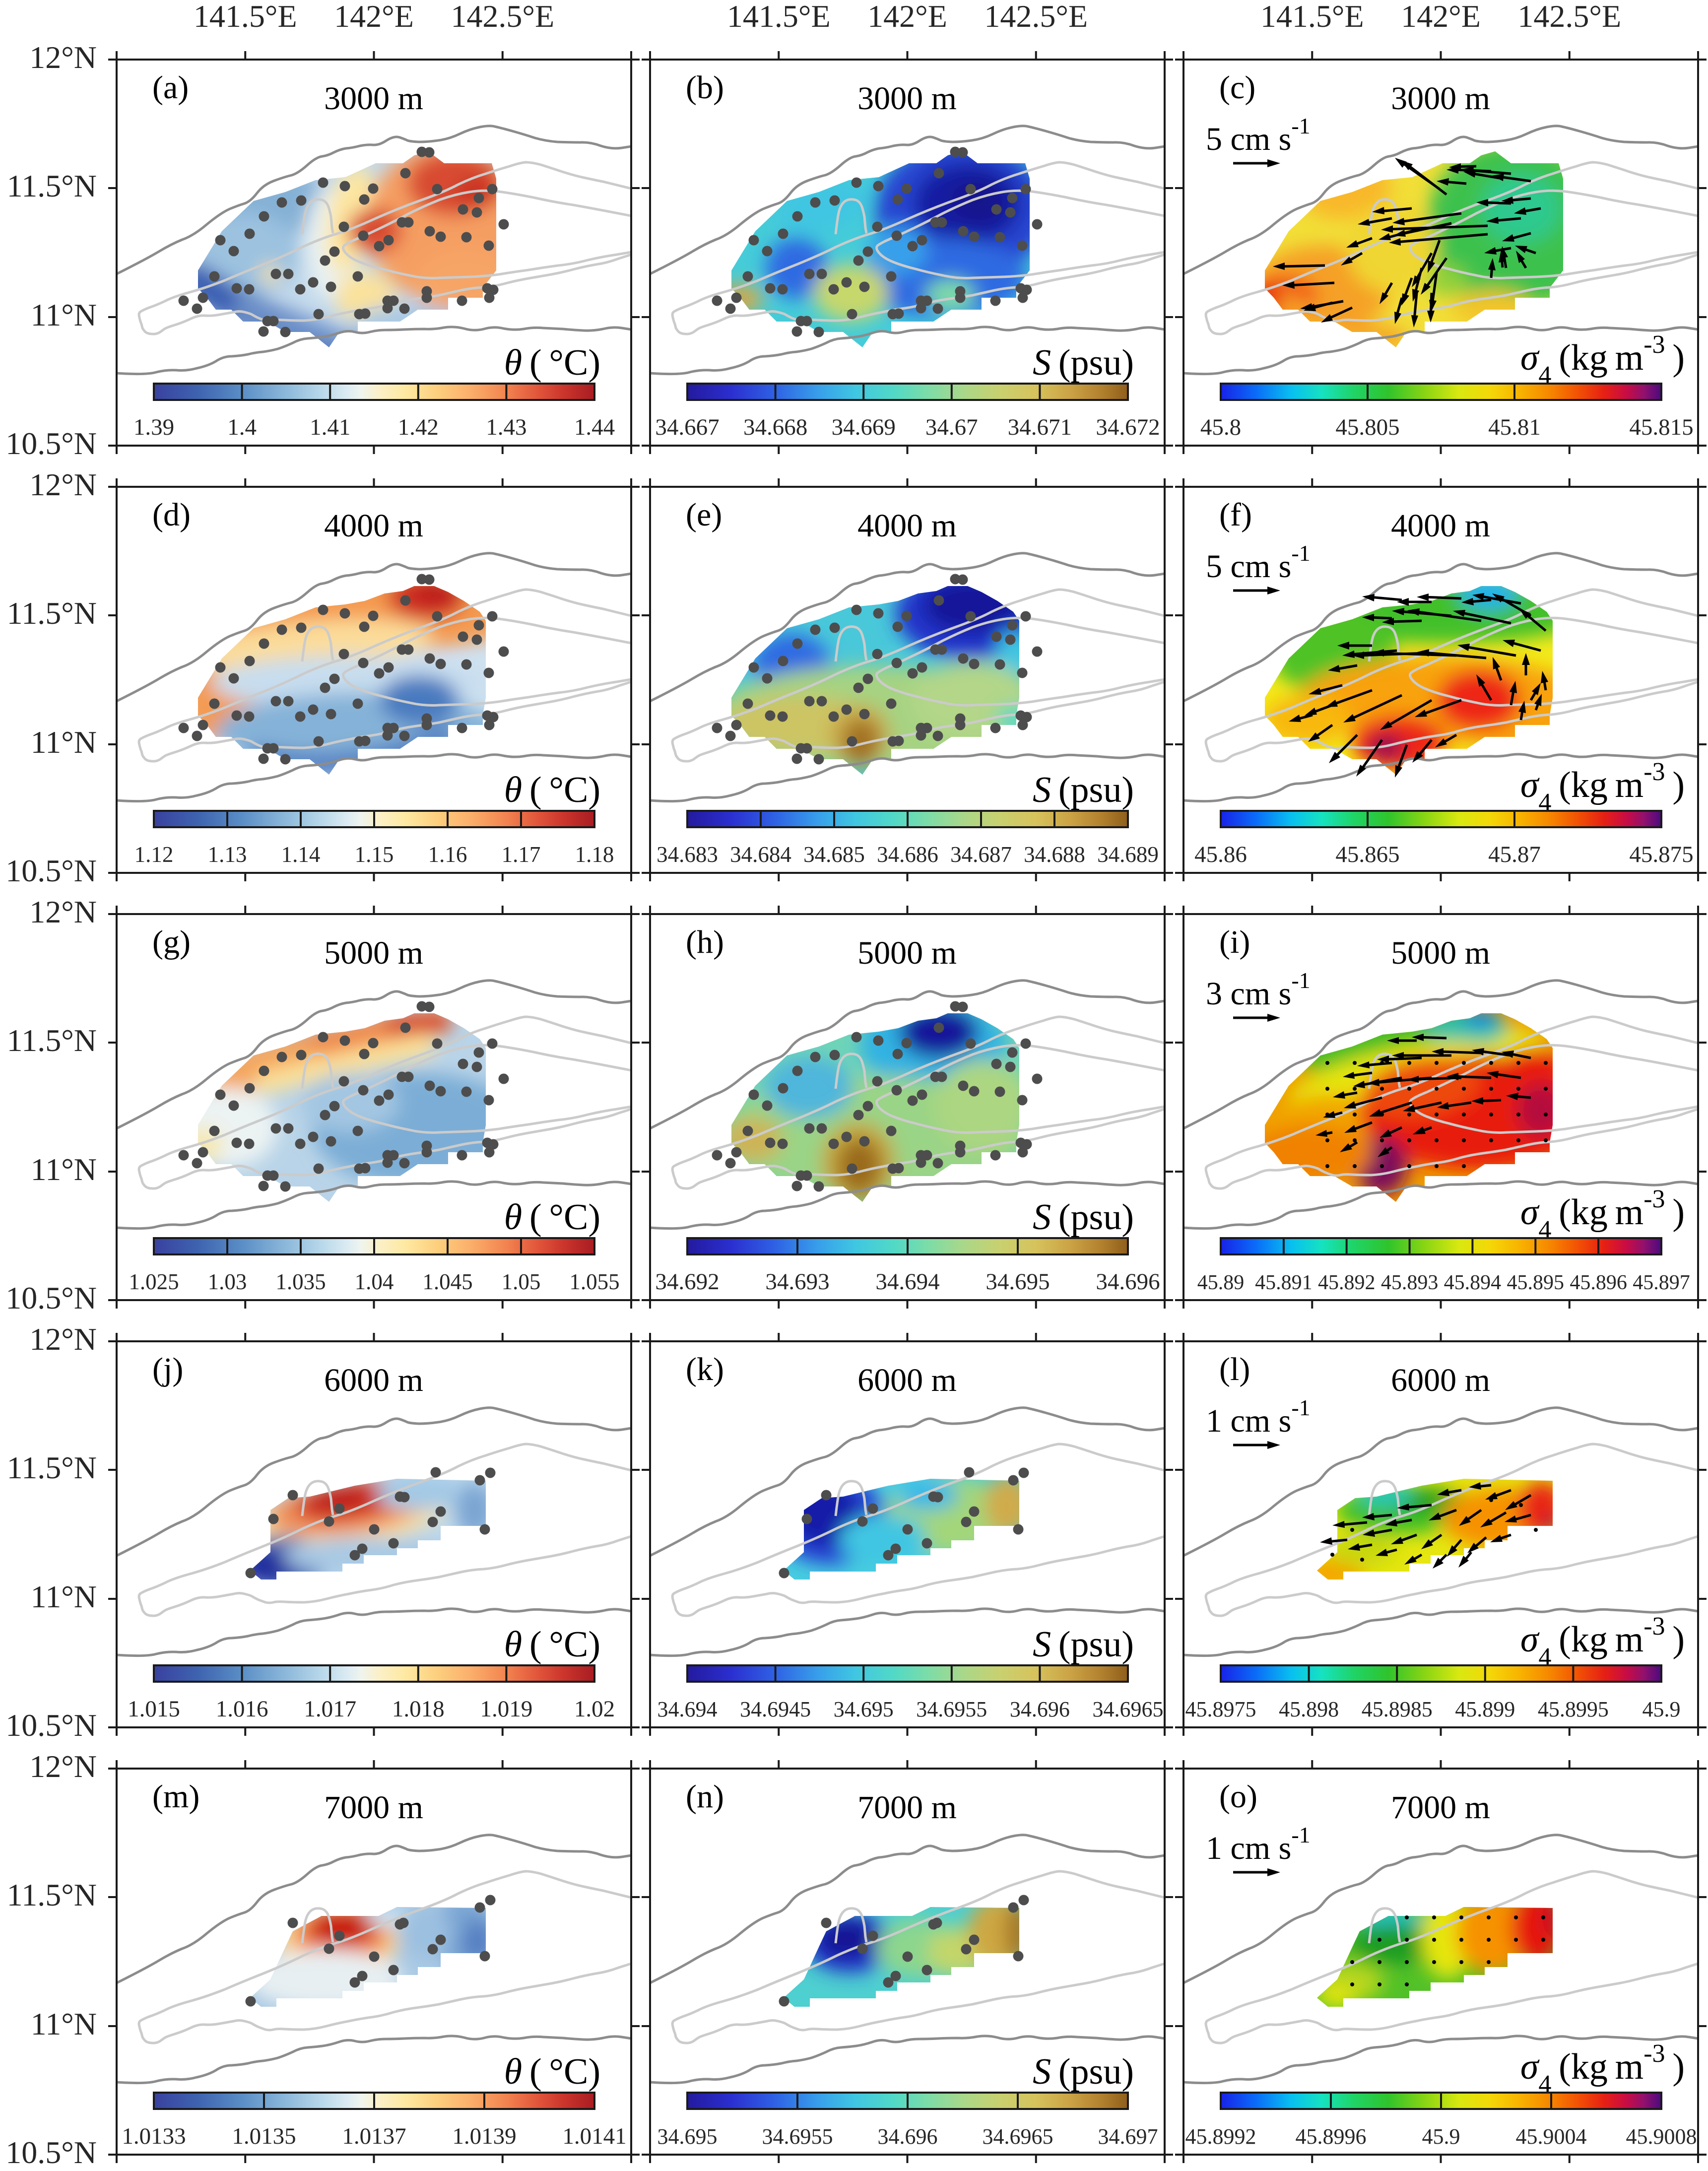 The image size is (1708, 2171). I want to click on svg-text: 1.15, so click(374, 855).